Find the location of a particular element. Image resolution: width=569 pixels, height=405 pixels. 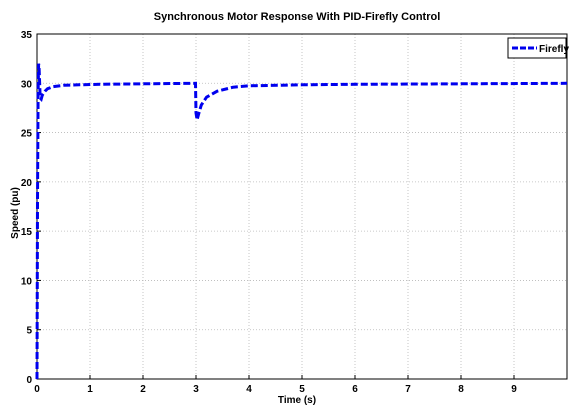

y-tick-label: 20 is located at coordinates (27, 183).